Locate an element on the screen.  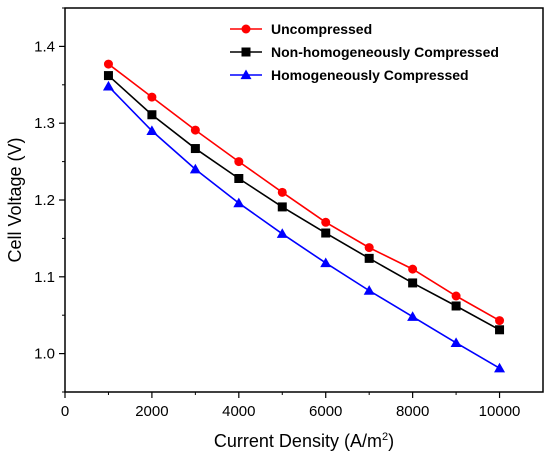
x-tick-label: 0 is located at coordinates (65, 411).